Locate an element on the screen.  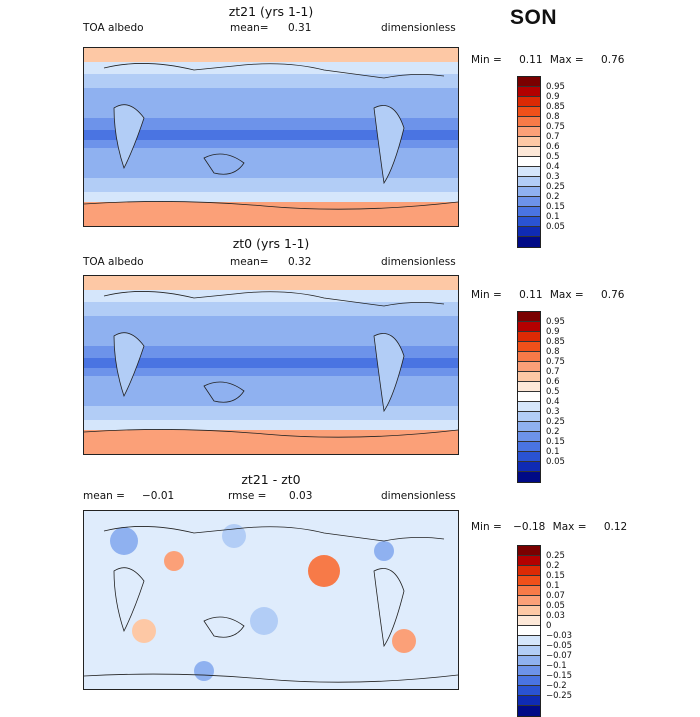
panel-1-mean-label: mean= is located at coordinates (249, 28).